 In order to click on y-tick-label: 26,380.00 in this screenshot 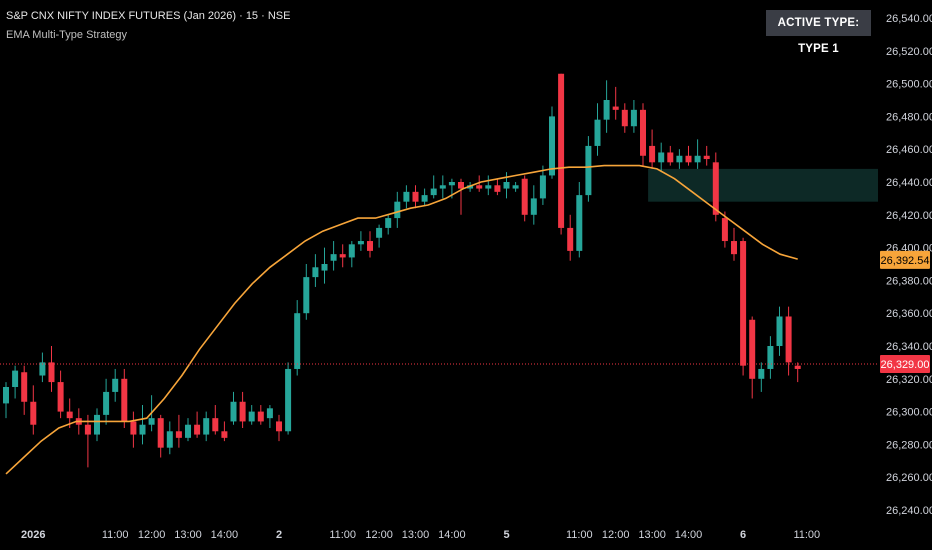, I will do `click(909, 281)`.